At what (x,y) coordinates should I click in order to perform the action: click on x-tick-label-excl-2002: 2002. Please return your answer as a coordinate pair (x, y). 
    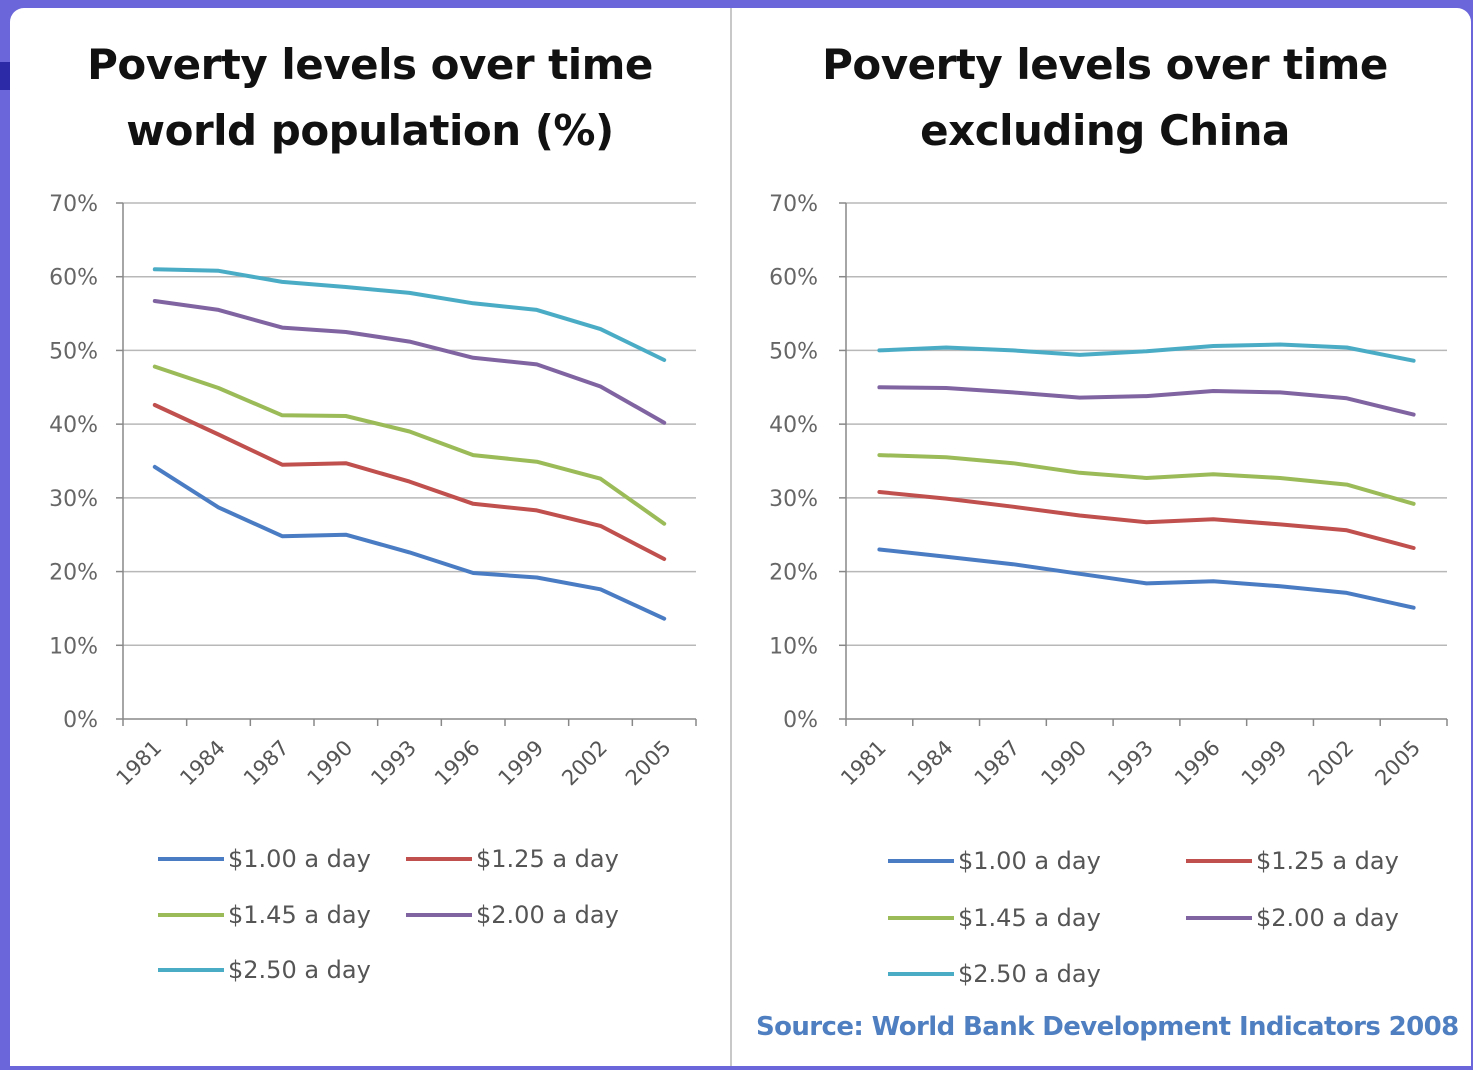
    Looking at the image, I should click on (1331, 763).